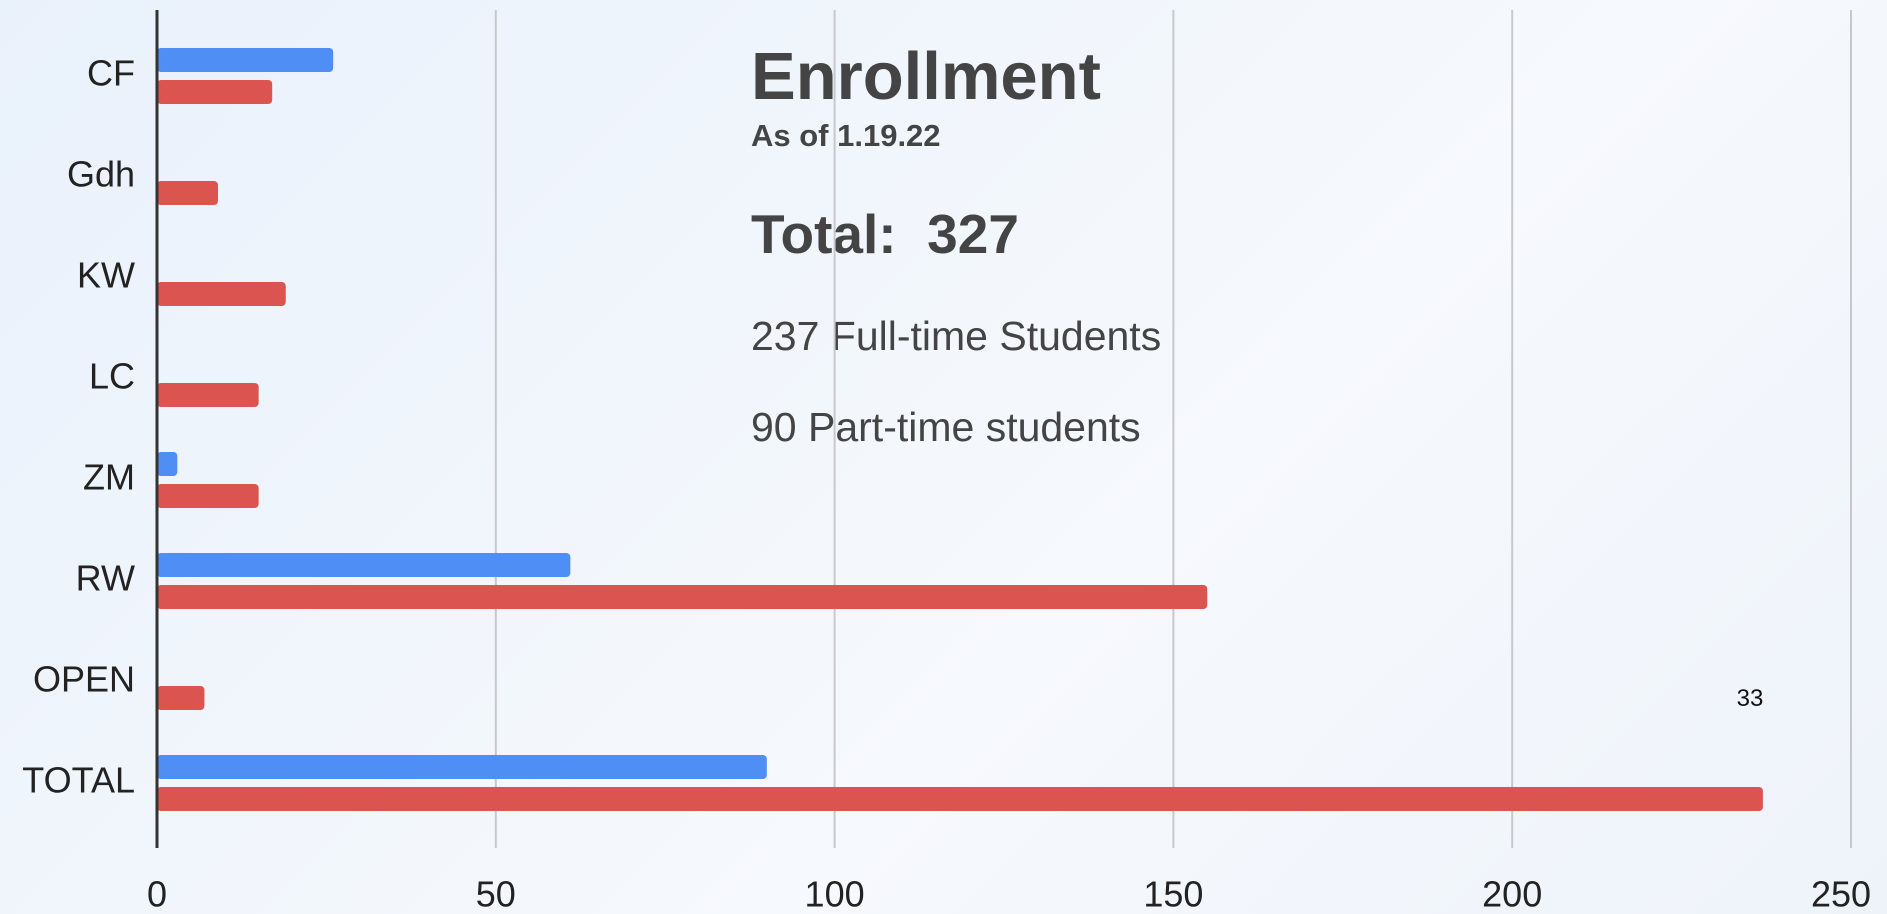 The height and width of the screenshot is (914, 1887). Describe the element at coordinates (885, 234) in the screenshot. I see `total-note: Total: 327` at that location.